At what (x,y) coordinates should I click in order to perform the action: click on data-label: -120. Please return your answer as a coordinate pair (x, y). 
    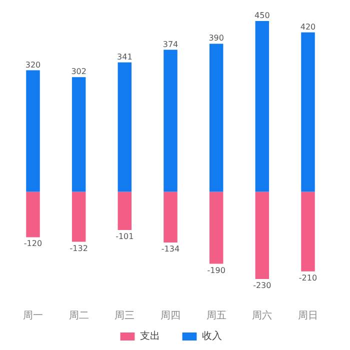
    Looking at the image, I should click on (33, 243).